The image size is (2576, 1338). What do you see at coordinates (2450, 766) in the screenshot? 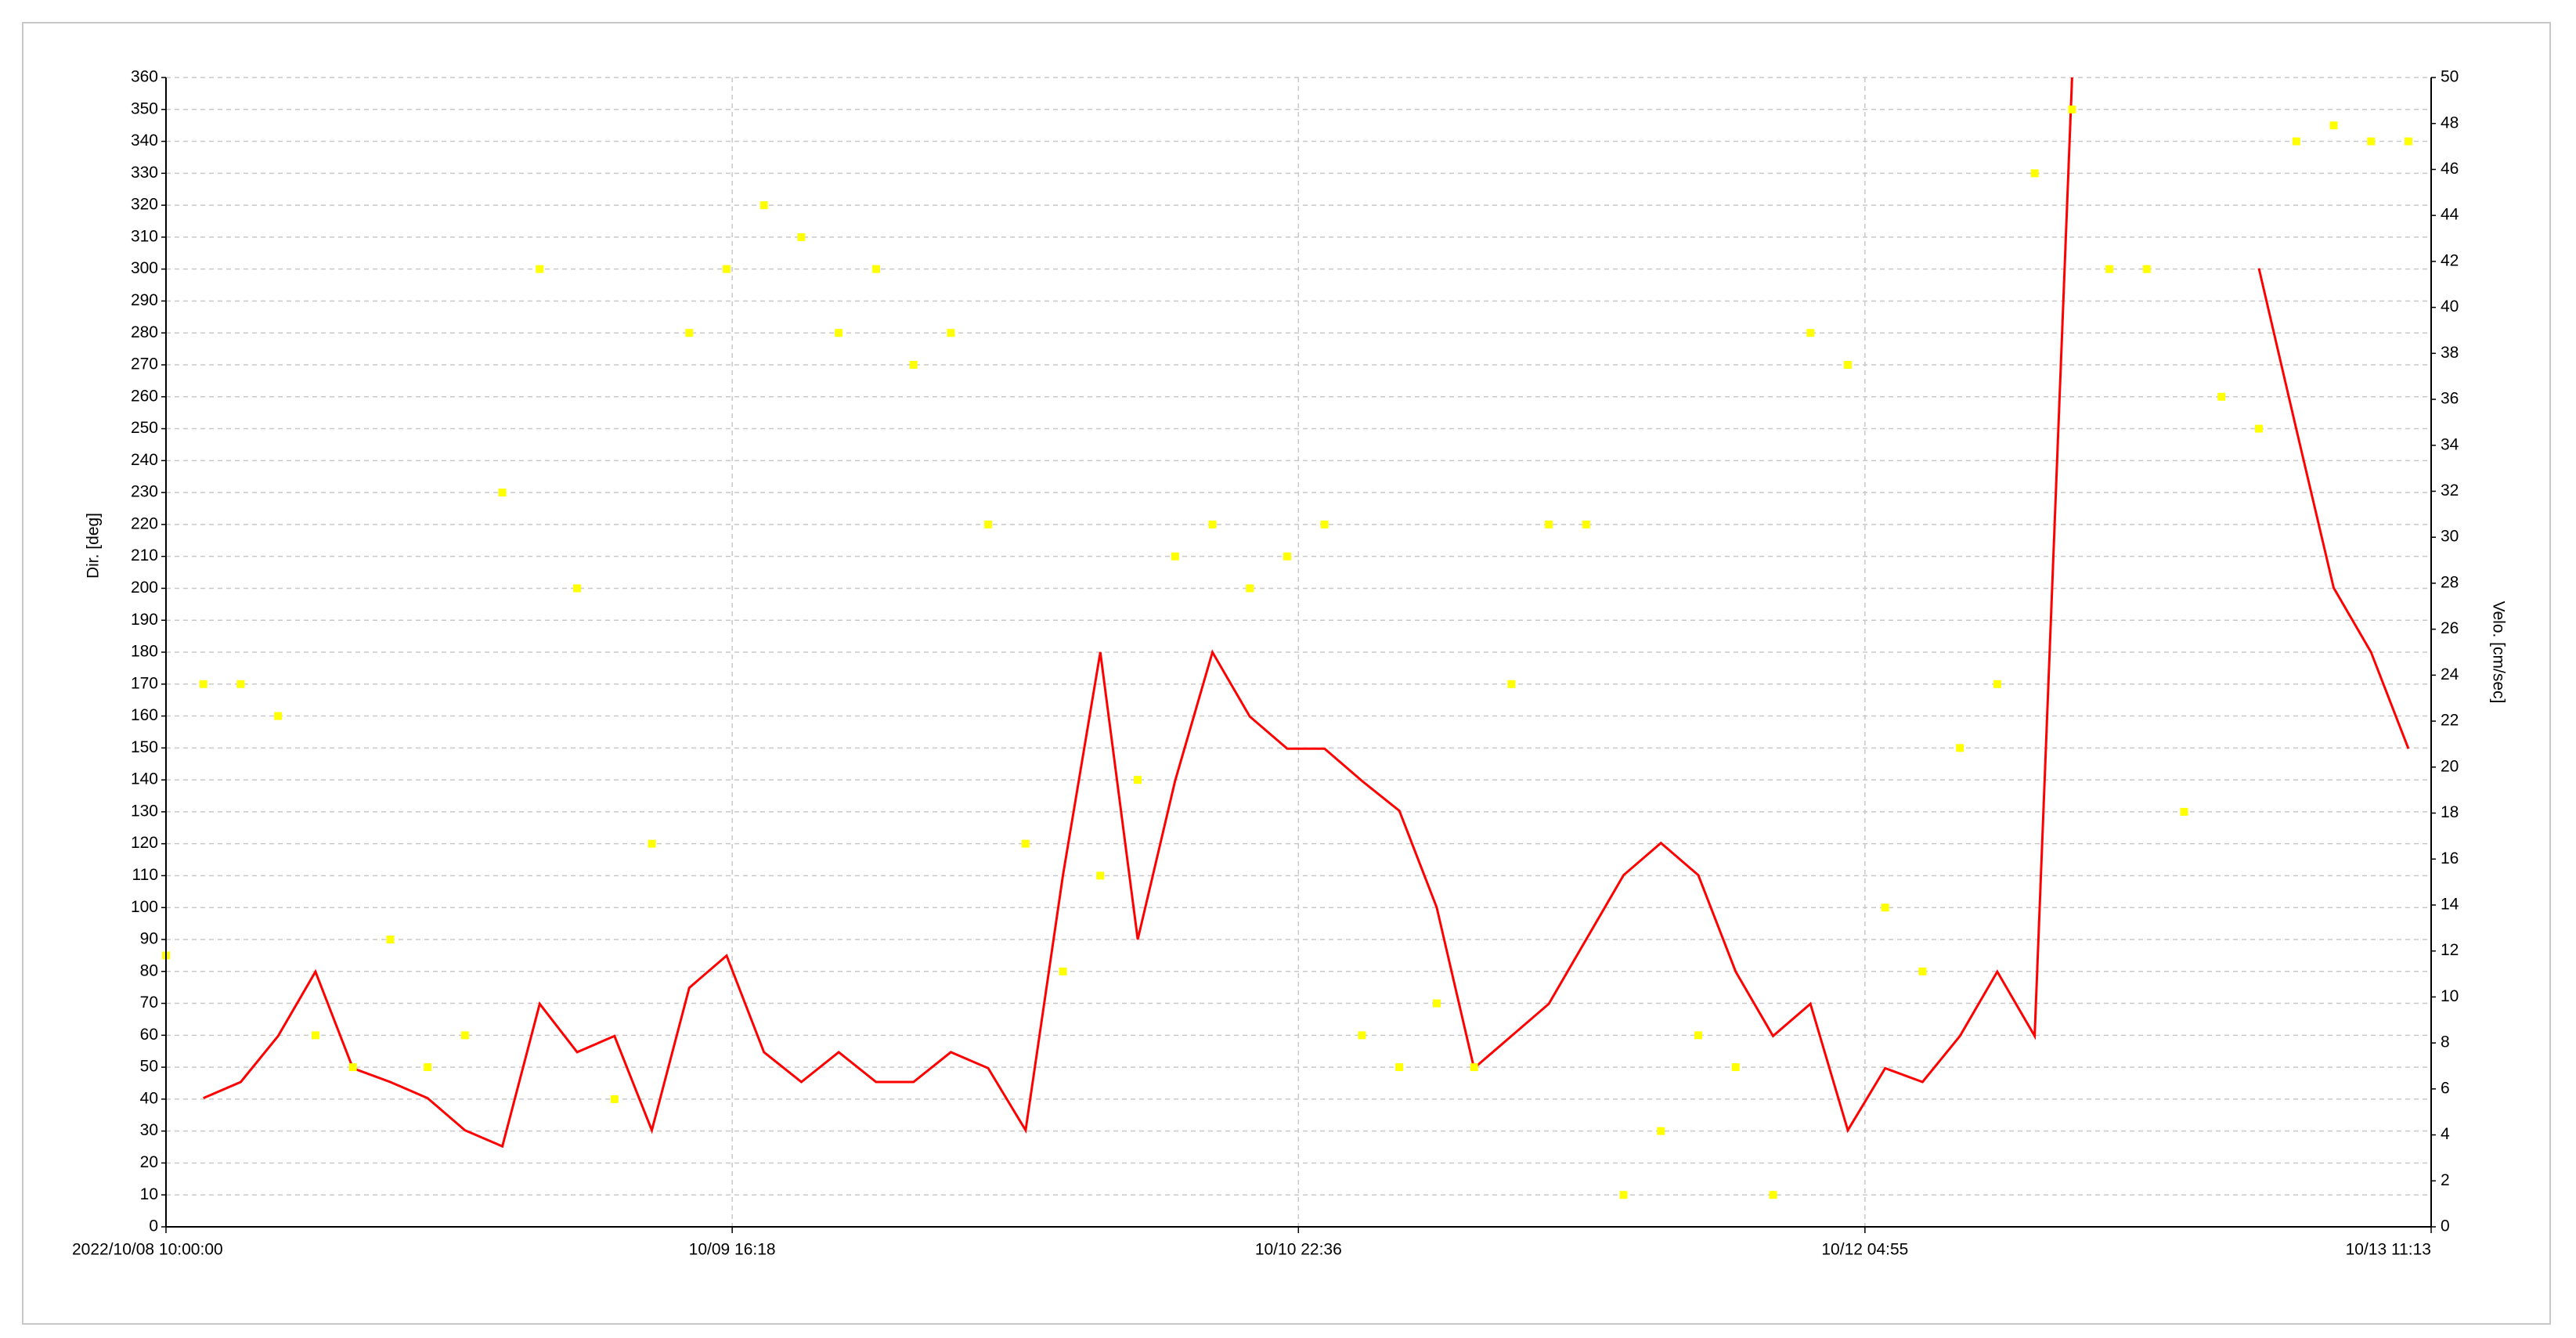
I see `y2-tick-label: 20` at bounding box center [2450, 766].